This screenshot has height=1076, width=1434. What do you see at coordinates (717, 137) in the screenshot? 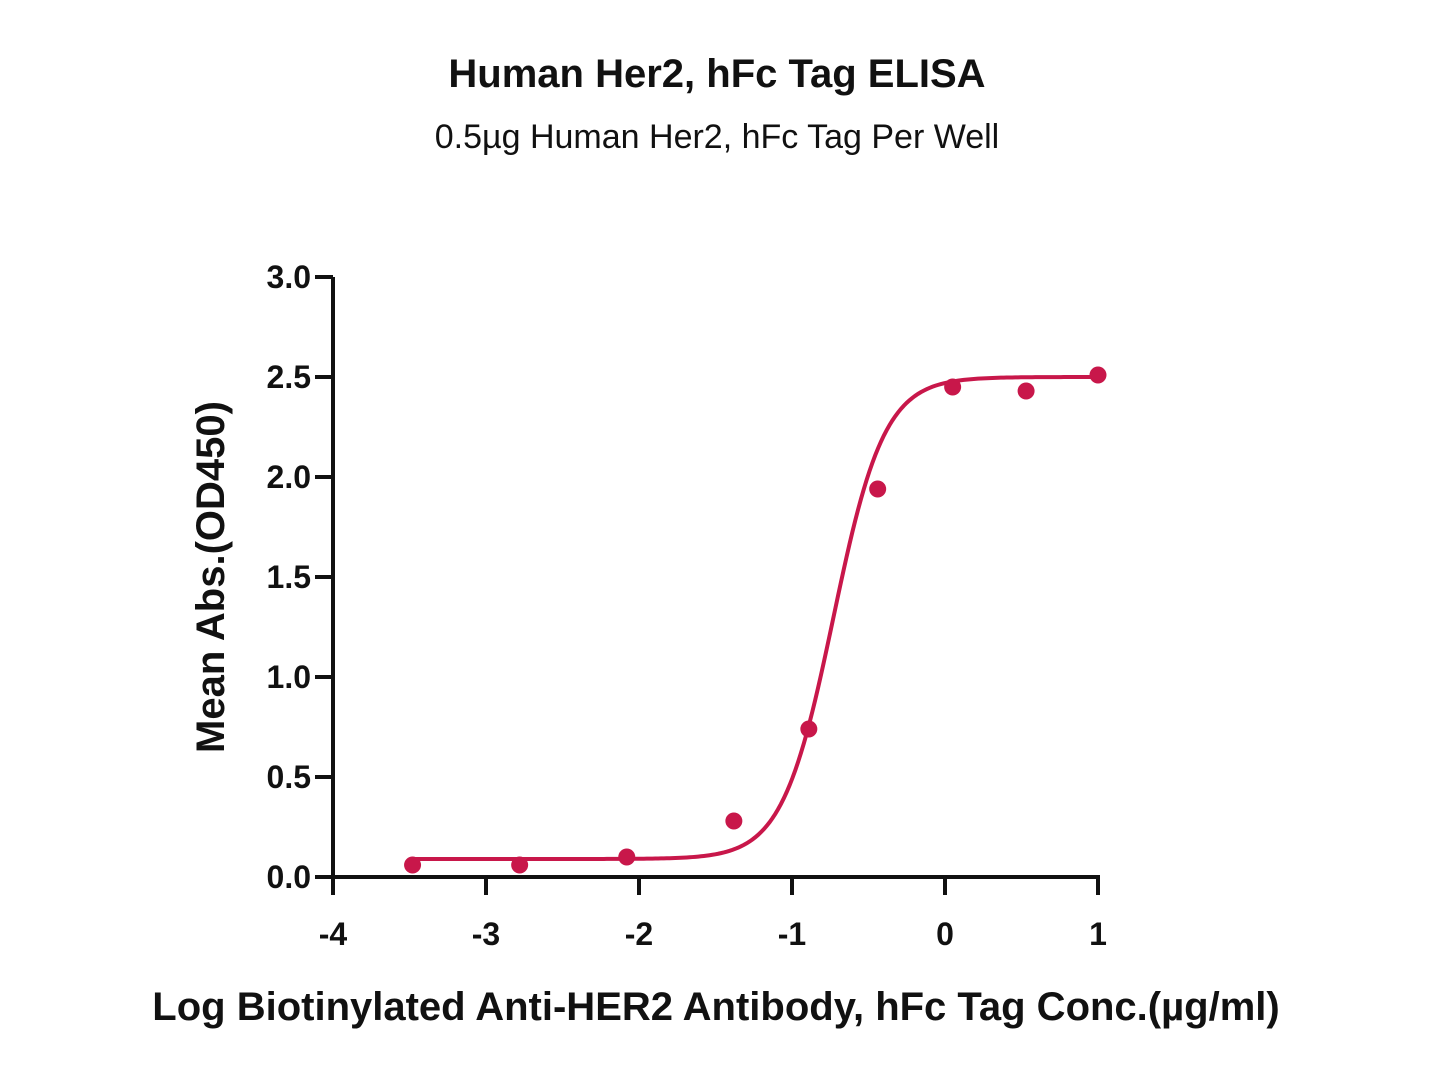
I see `chart-subtitle: 0.5µg Human Her2, hFc Tag Per Well` at bounding box center [717, 137].